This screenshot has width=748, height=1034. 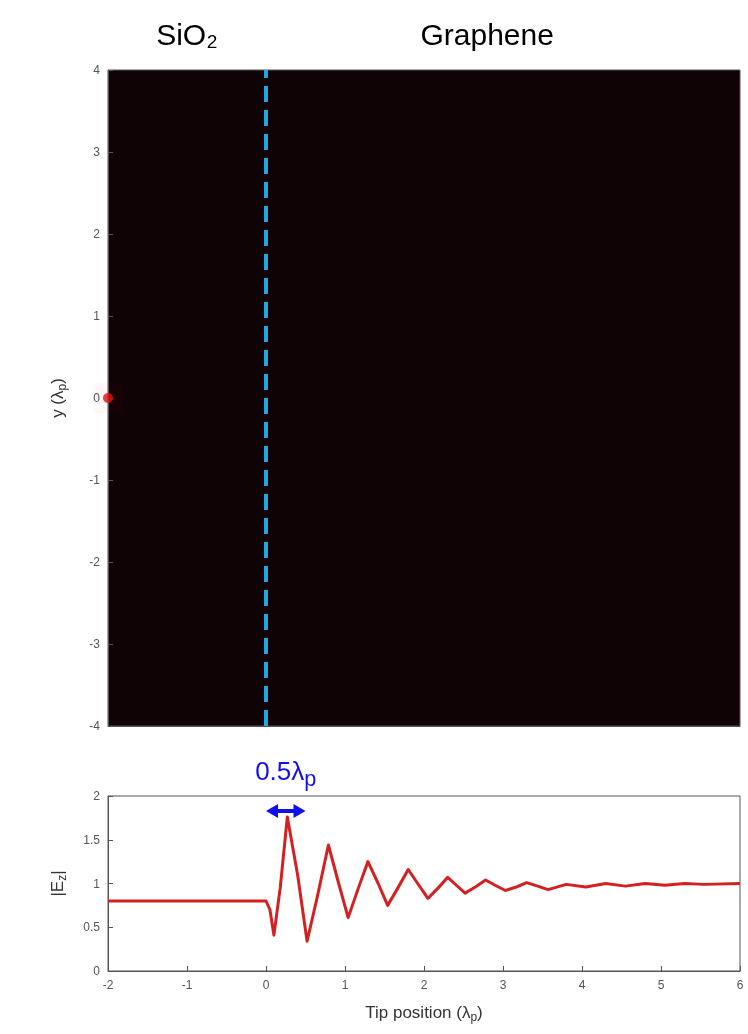 I want to click on y-tick-label: -4, so click(x=95, y=726).